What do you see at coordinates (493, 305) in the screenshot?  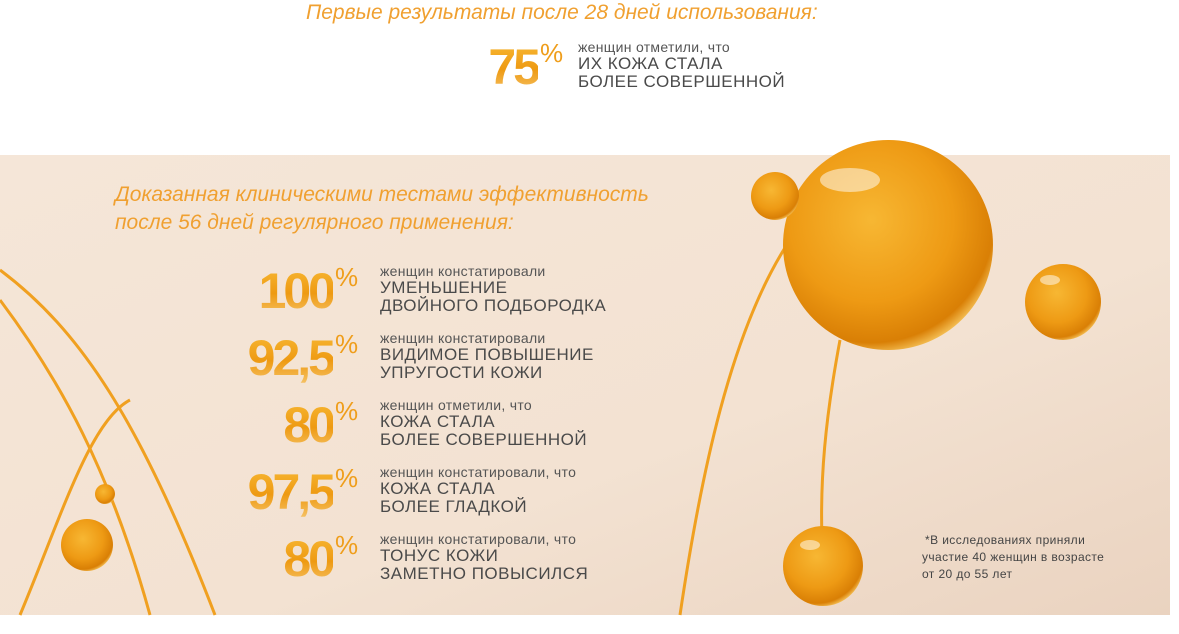 I see `stat-line: ДВОЙНОГО ПОДБОРОДКА` at bounding box center [493, 305].